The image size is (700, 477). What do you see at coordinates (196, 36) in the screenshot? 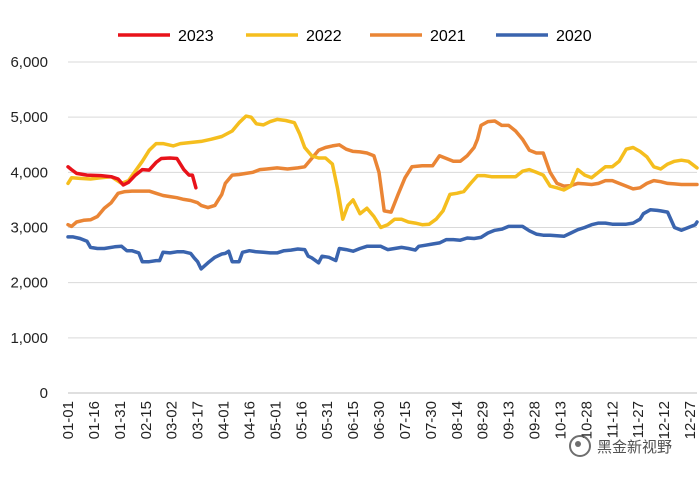
I see `legend-label-2023: 2023` at bounding box center [196, 36].